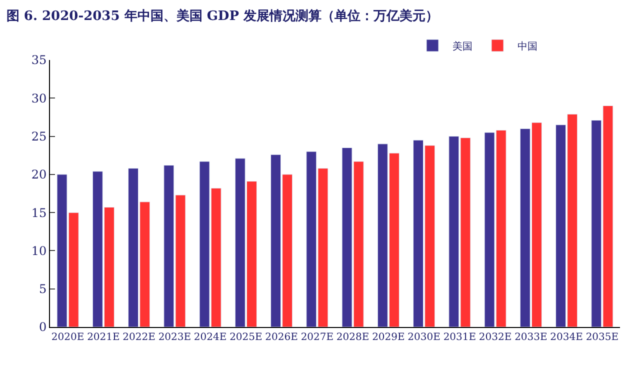  Describe the element at coordinates (317, 337) in the screenshot. I see `x-tick-label: 2027E` at that location.